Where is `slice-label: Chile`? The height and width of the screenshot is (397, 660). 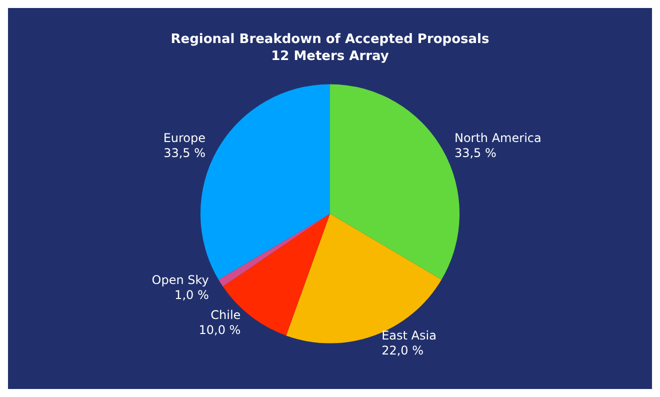 slice-label: Chile is located at coordinates (225, 315).